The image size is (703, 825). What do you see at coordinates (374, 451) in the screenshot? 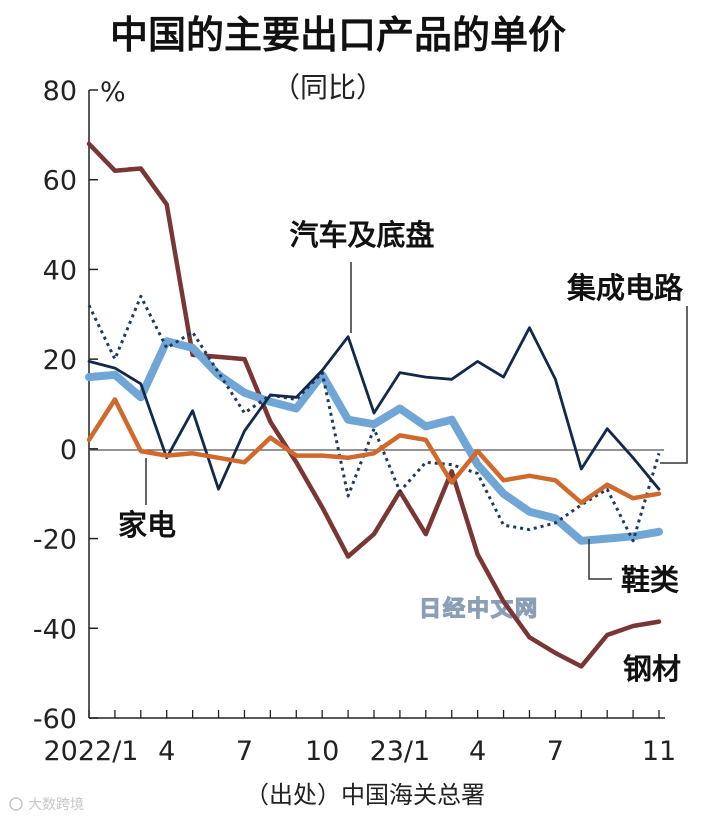
I see `series-line-家电` at bounding box center [374, 451].